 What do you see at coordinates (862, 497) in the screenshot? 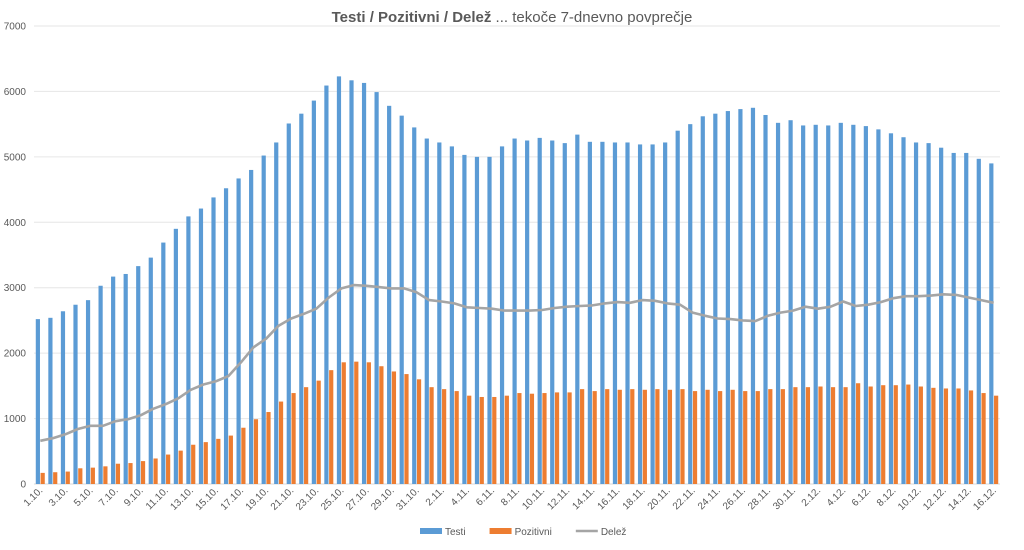
I see `x-tick-label: 6.12.` at bounding box center [862, 497].